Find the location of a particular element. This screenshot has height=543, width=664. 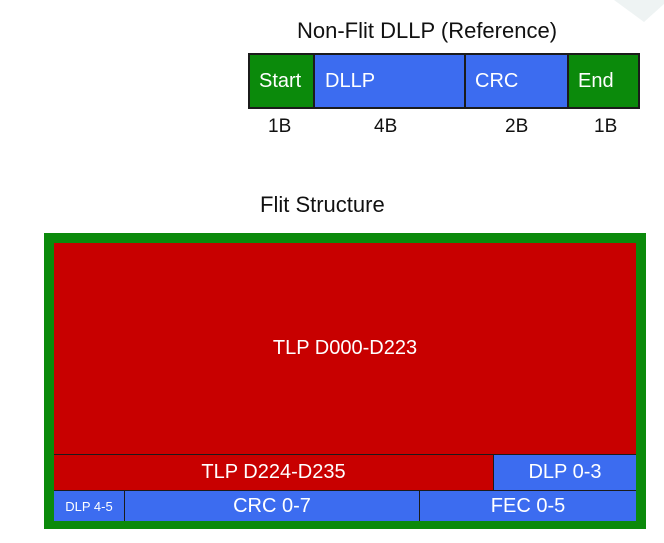

crc-0-7-block: CRC 0-7 is located at coordinates (271, 505).